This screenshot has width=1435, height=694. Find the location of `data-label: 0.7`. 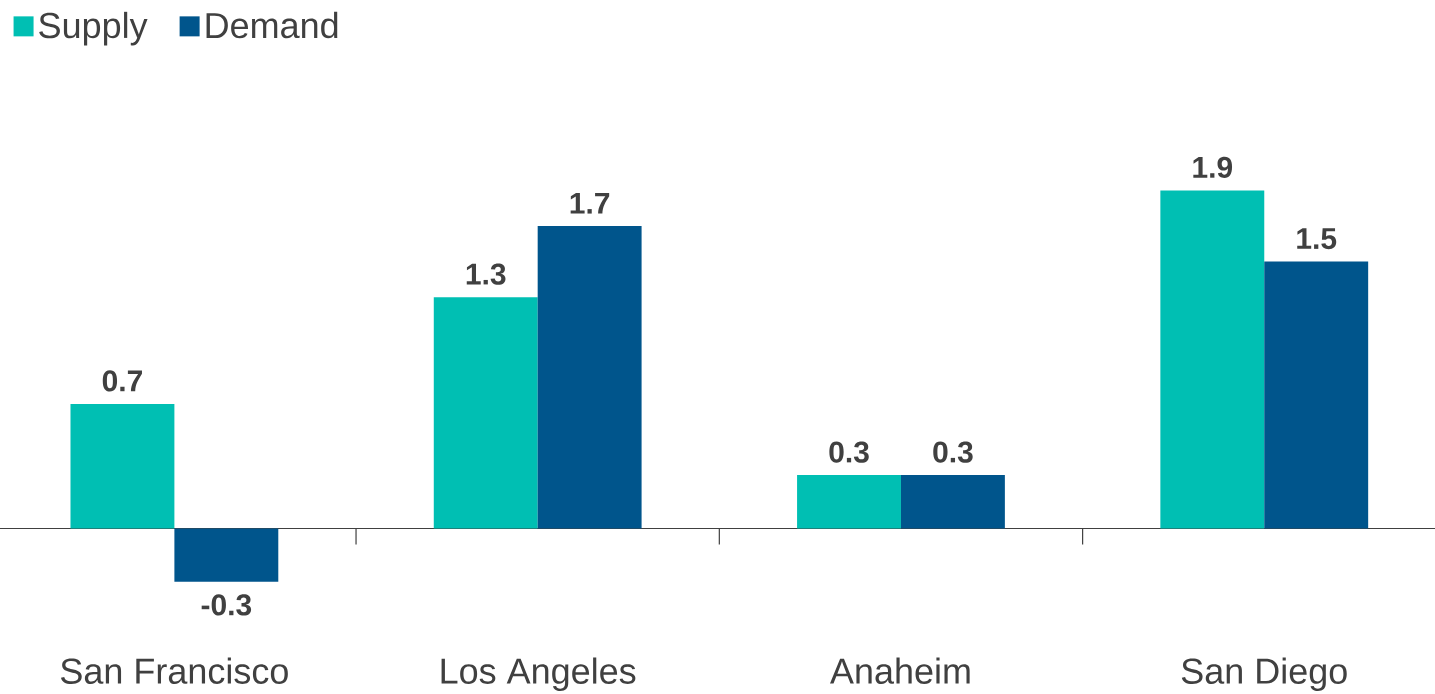

data-label: 0.7 is located at coordinates (122, 381).